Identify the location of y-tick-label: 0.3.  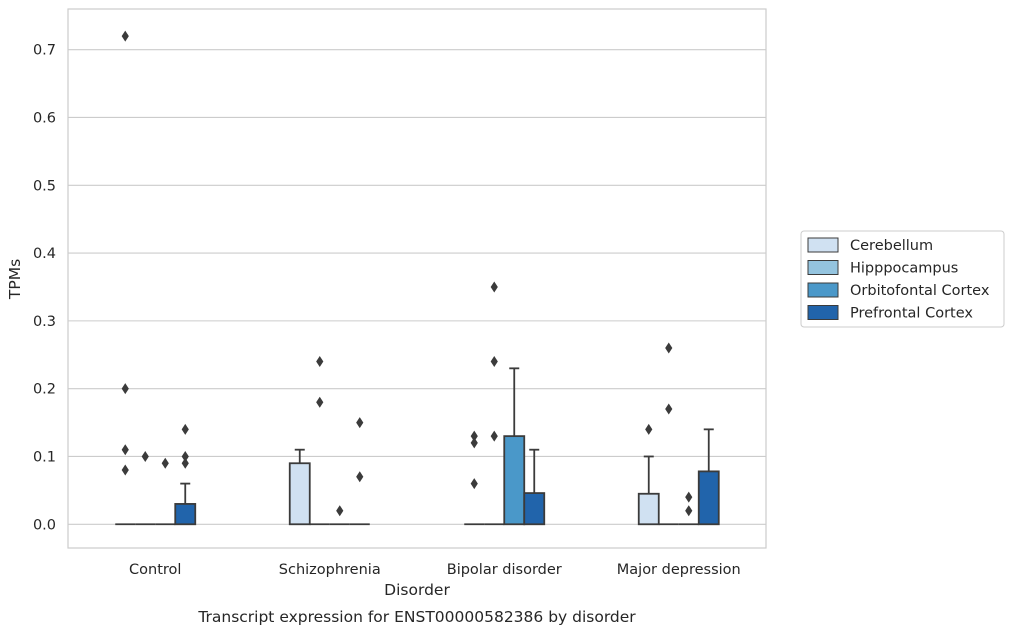
(44, 322).